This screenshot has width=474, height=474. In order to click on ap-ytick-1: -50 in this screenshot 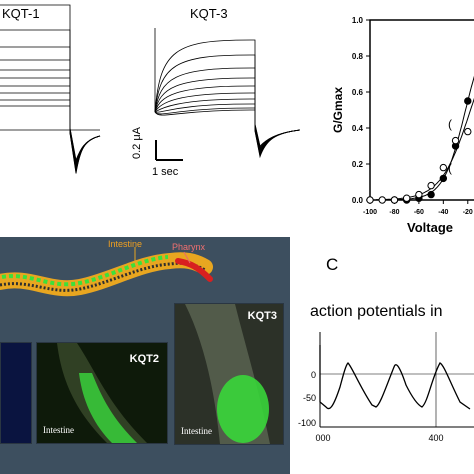, I will do `click(309, 398)`.